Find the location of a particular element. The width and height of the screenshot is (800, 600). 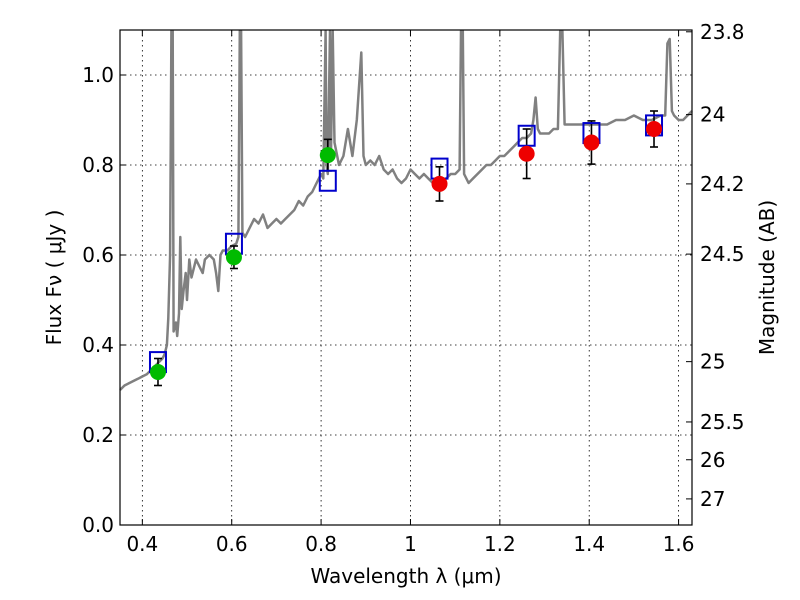

magnitude-tick-label: 26 is located at coordinates (712, 460).